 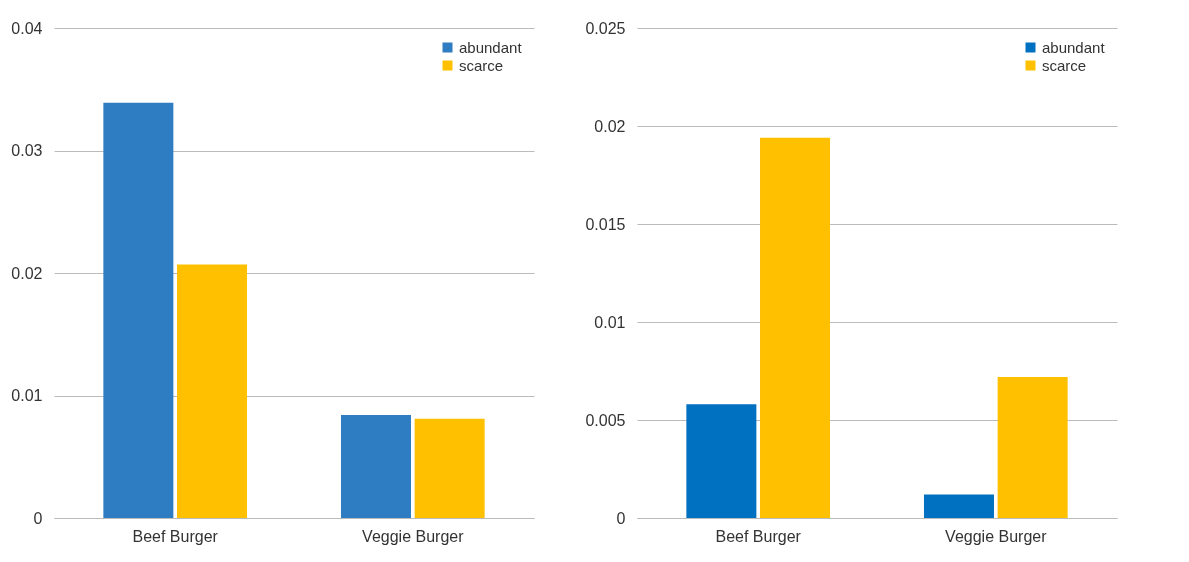 I want to click on y-tick-label: 0.015, so click(x=605, y=224).